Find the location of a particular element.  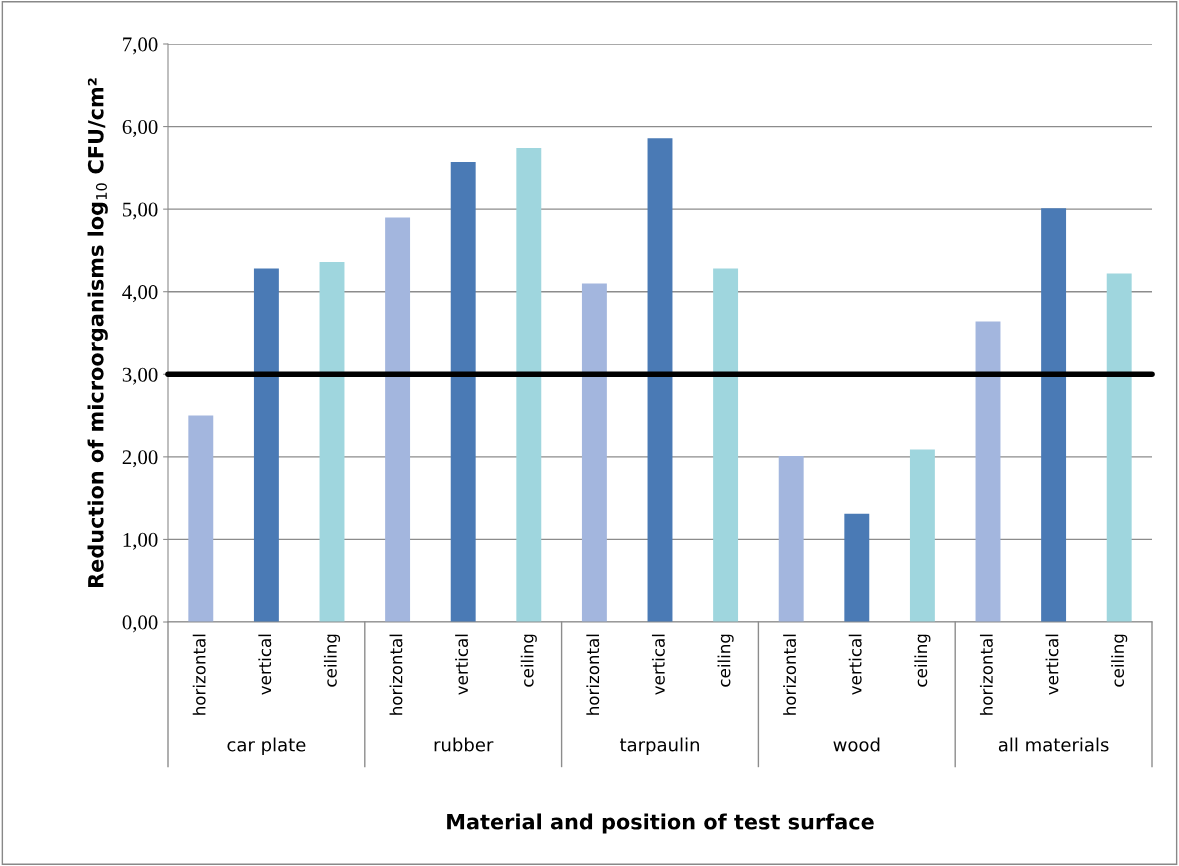

text: tarpaulin is located at coordinates (659, 746).